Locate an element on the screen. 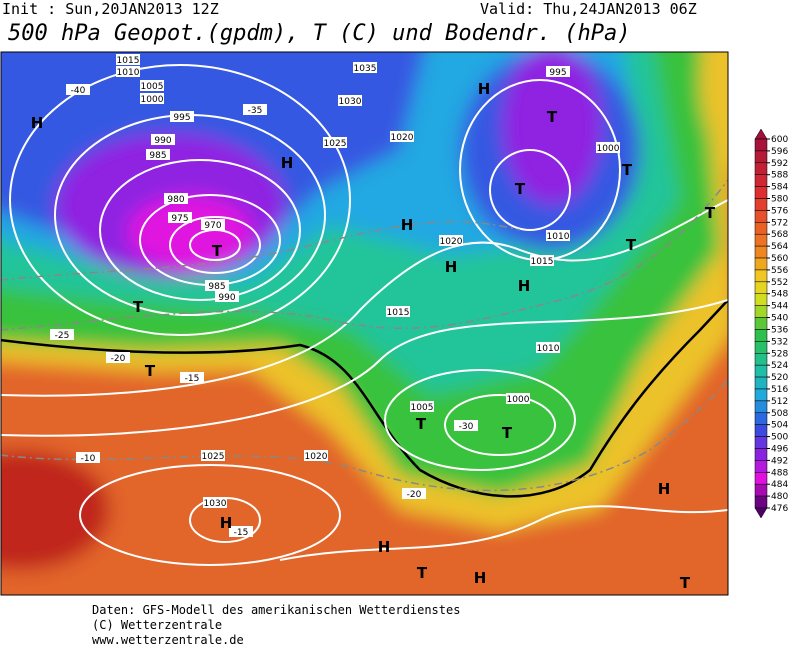 The image size is (790, 648). legend-label: 512 is located at coordinates (779, 402).